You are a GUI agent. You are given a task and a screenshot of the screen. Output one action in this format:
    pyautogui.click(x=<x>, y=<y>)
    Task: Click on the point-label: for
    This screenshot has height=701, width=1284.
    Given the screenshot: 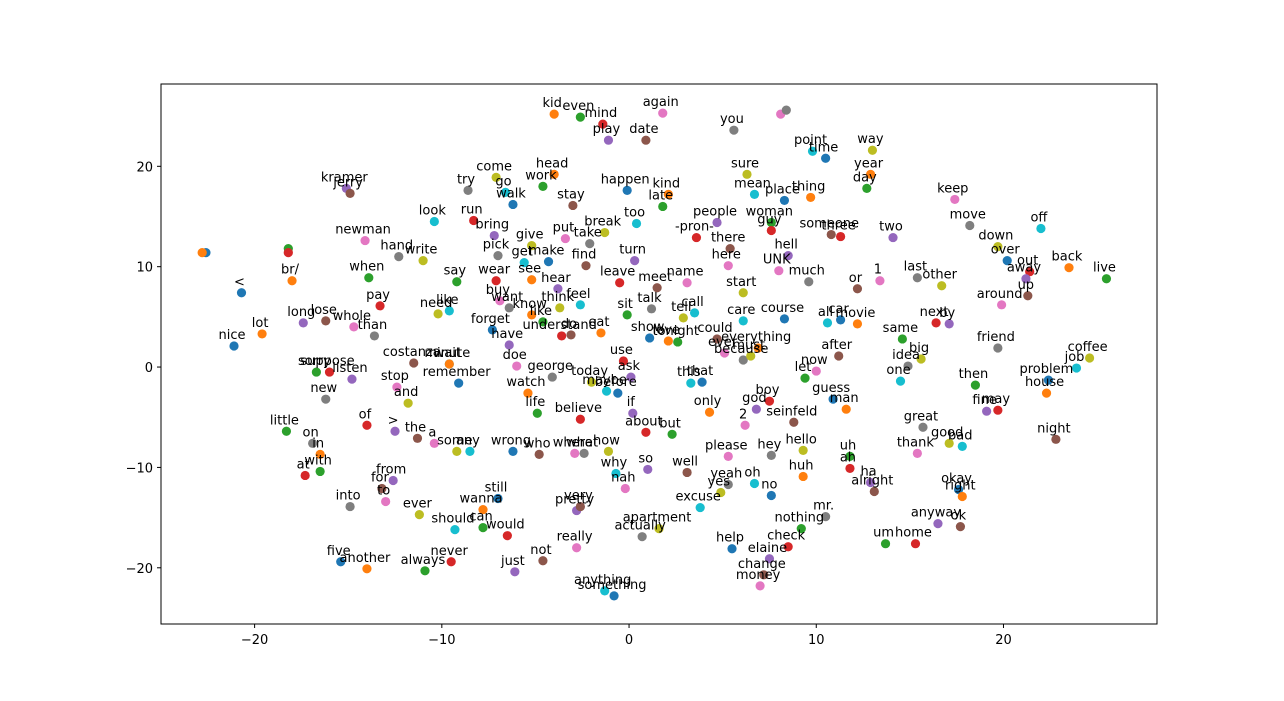 What is the action you would take?
    pyautogui.click(x=380, y=477)
    